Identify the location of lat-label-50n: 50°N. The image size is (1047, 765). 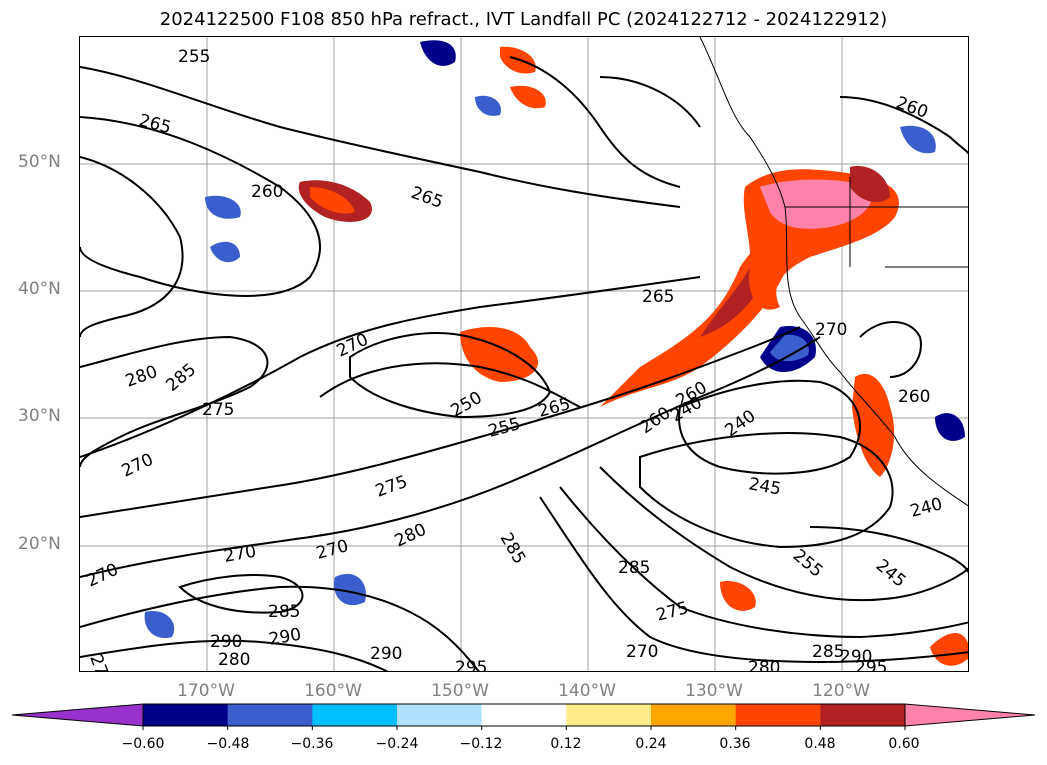
(39, 162).